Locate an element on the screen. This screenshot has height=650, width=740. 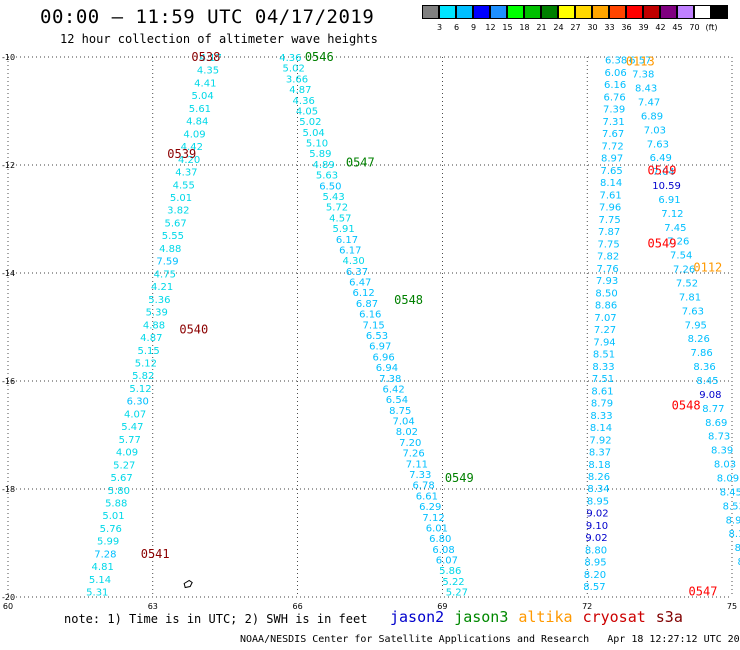
wave-height-value: 8.97 is located at coordinates (612, 159).